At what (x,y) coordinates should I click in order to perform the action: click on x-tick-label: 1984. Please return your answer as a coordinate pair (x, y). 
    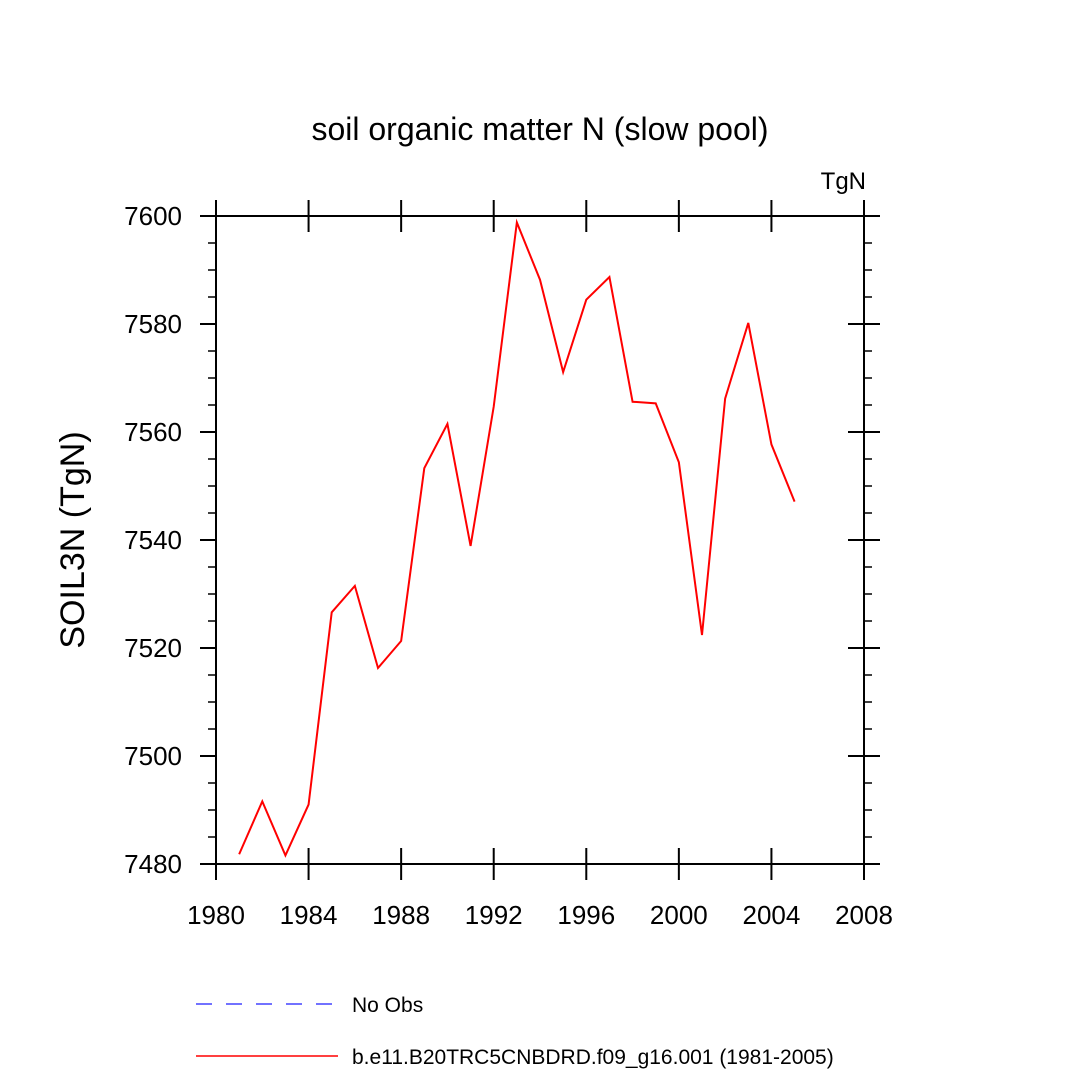
    Looking at the image, I should click on (309, 915).